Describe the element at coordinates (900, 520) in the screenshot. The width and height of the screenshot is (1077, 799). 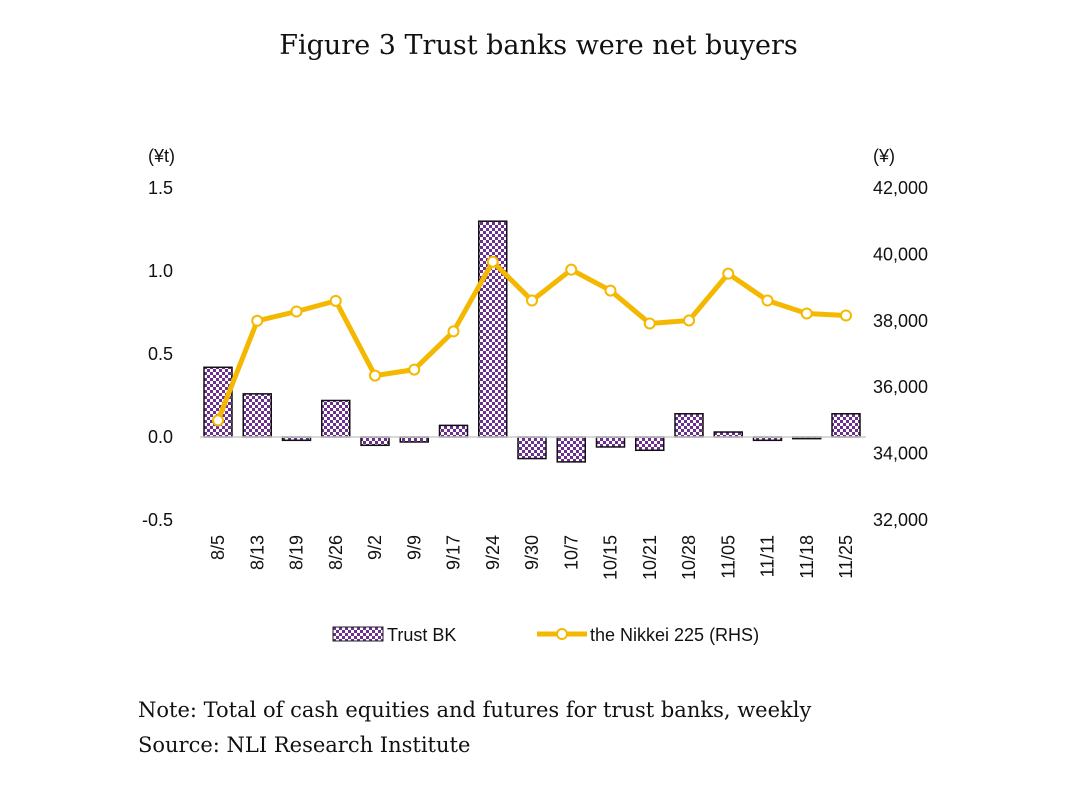
I see `right-tick-label: 32,000` at that location.